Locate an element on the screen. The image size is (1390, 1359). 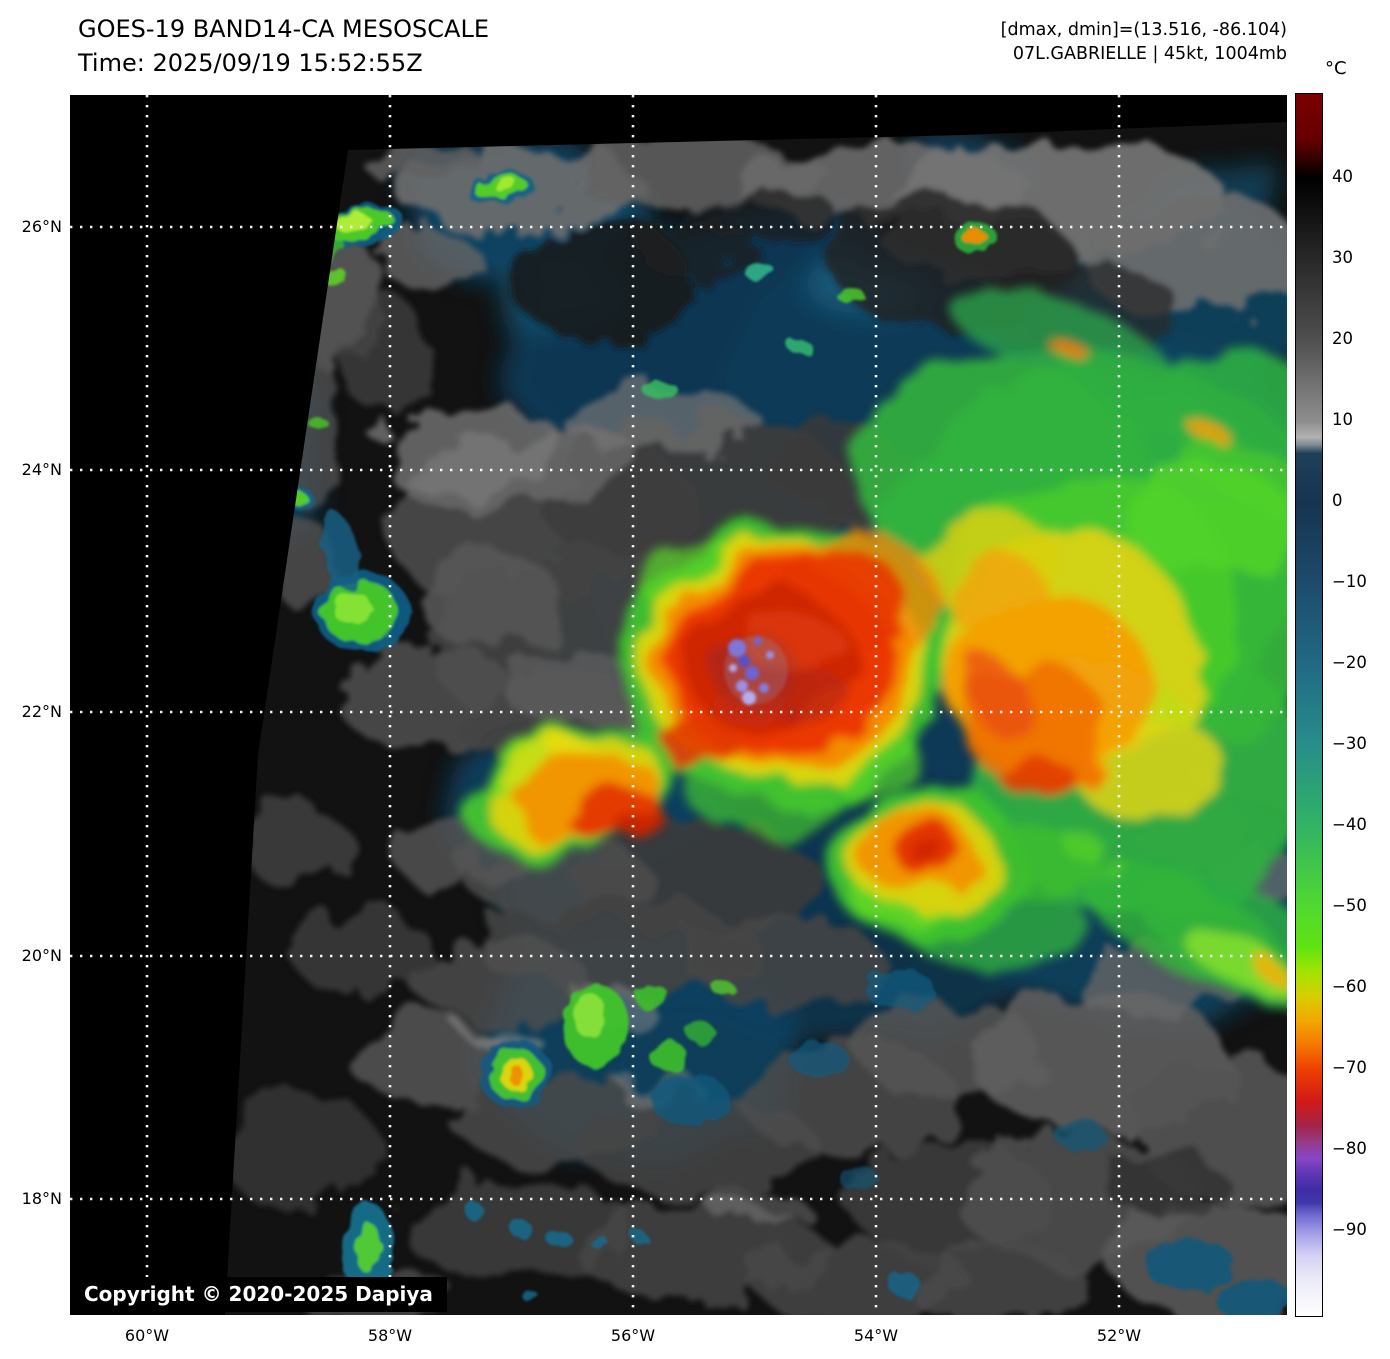
colorbar-tick: −50 is located at coordinates (1349, 905).